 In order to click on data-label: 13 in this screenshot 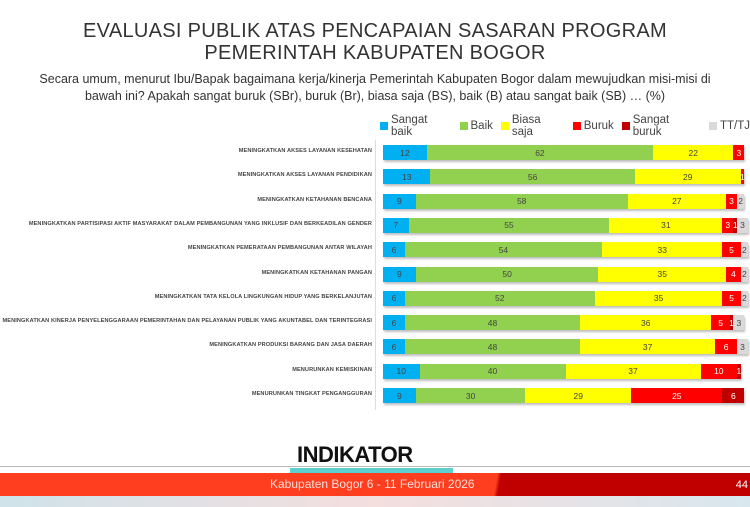, I will do `click(406, 176)`.